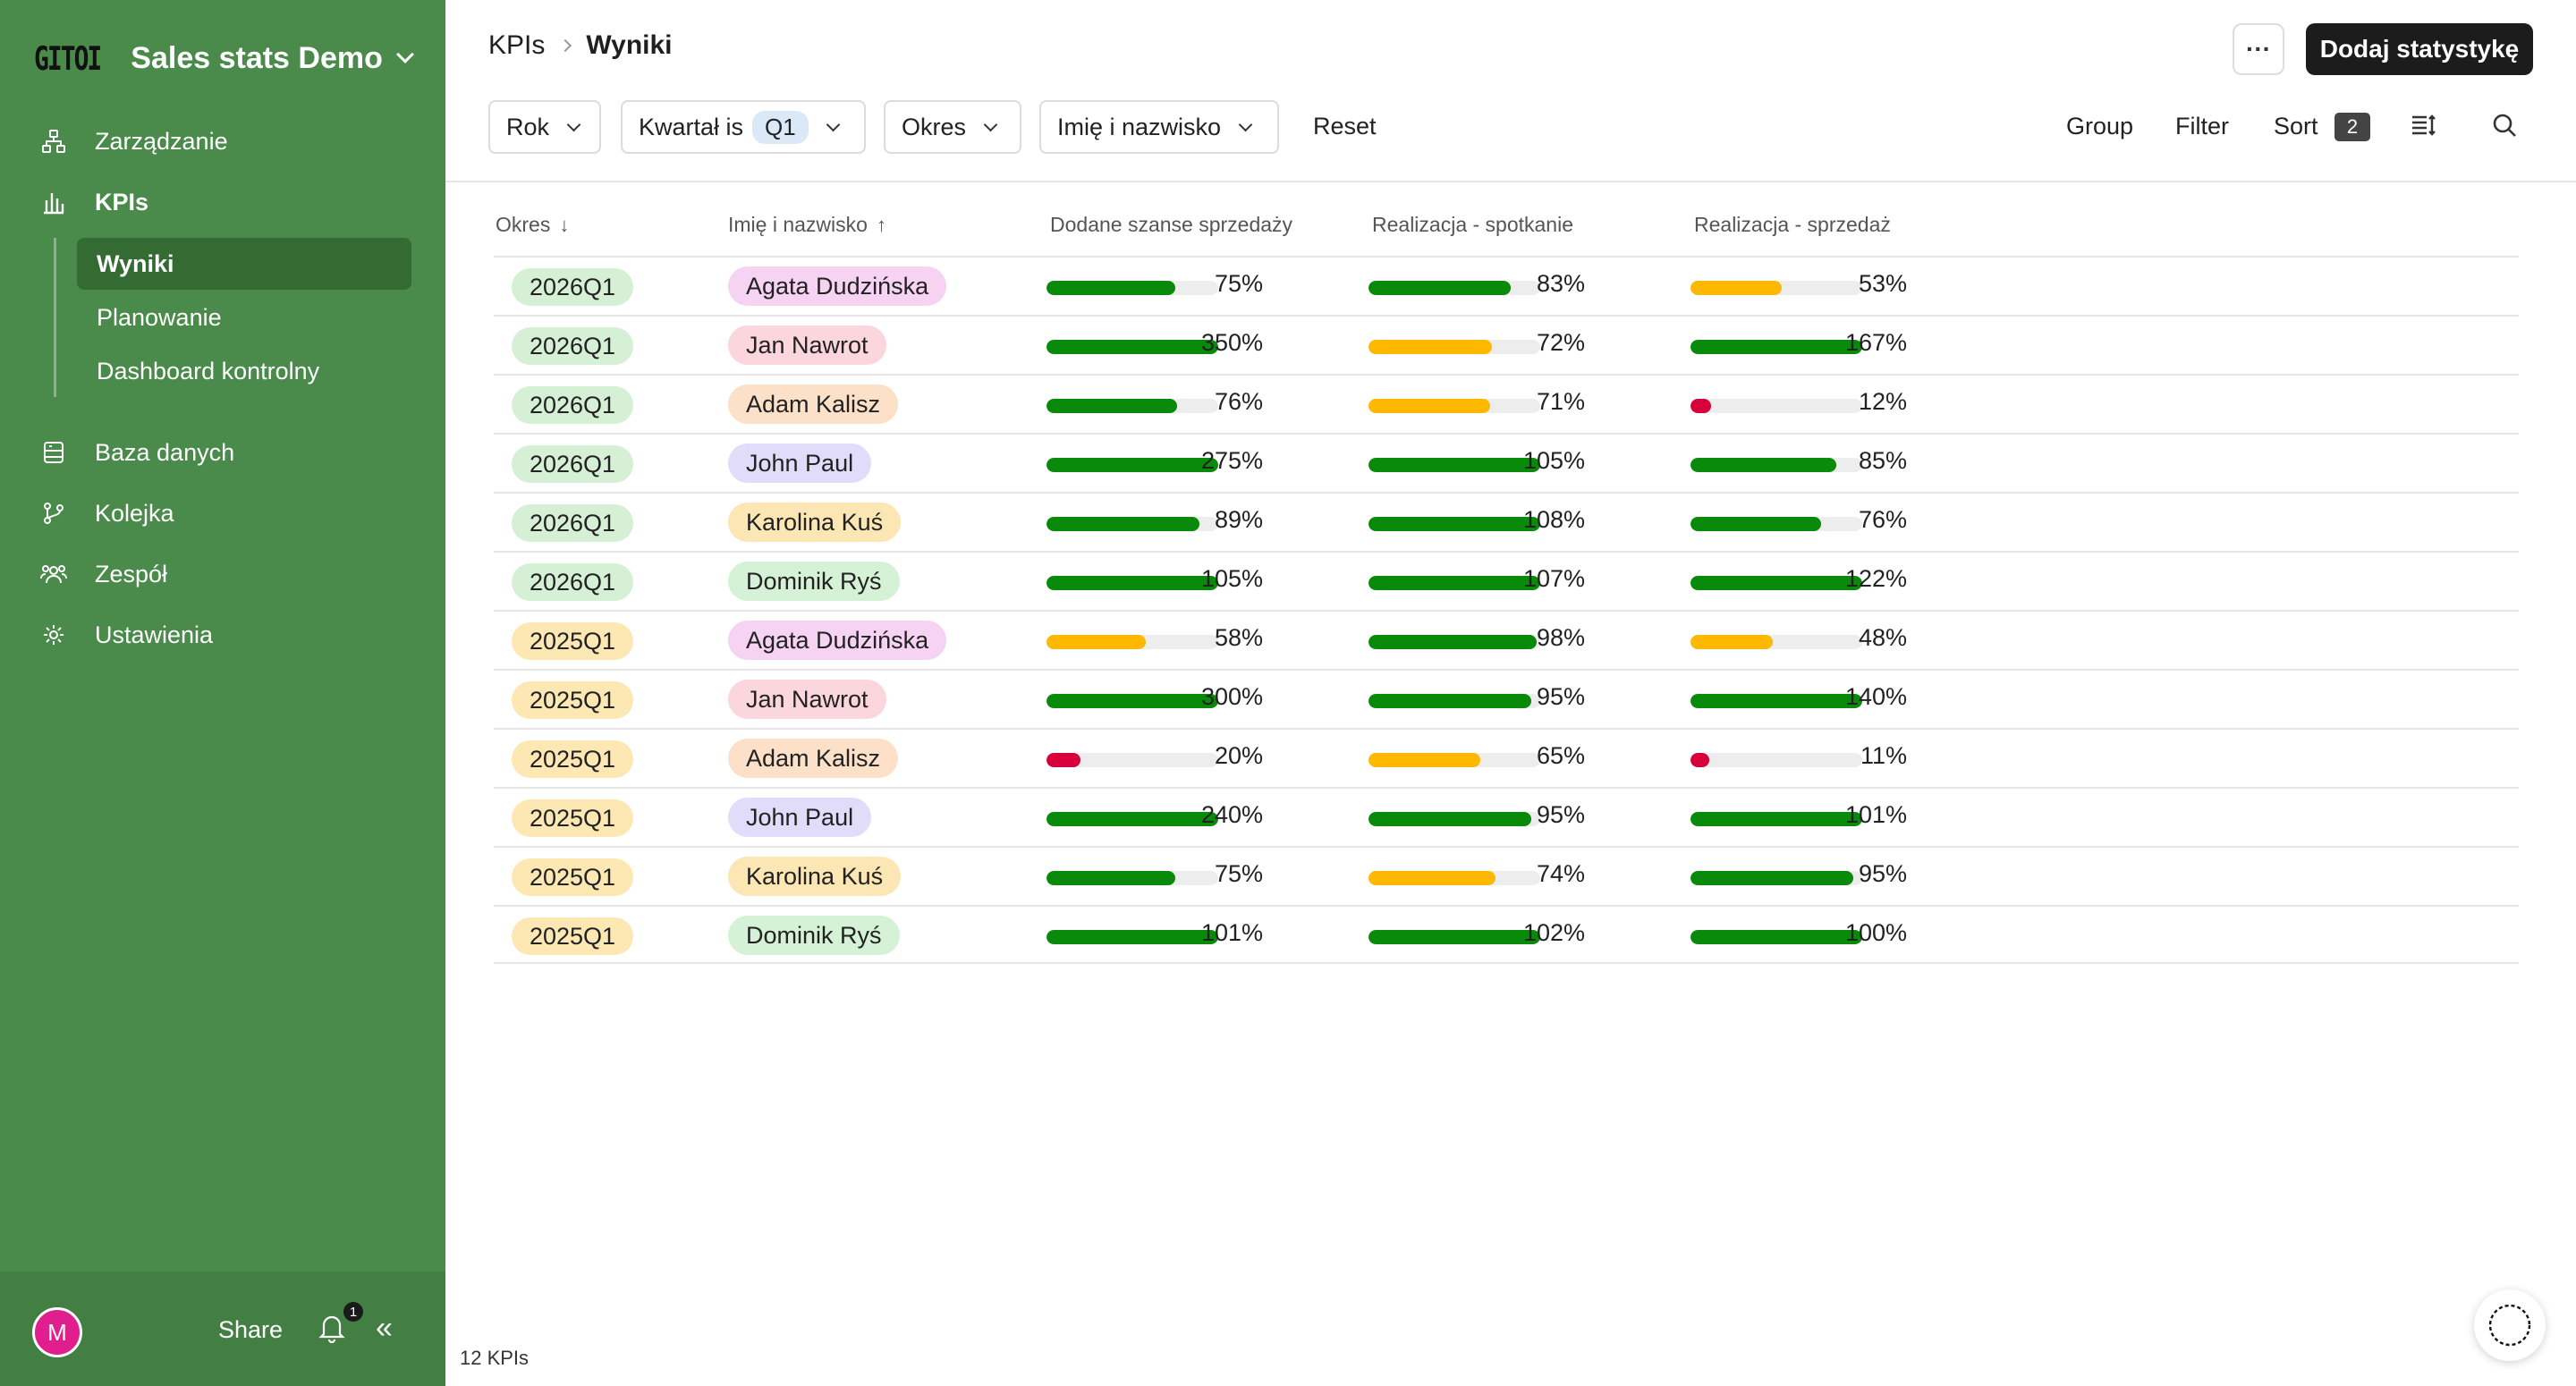 The image size is (2576, 1386). I want to click on filter-button: Filter, so click(2202, 126).